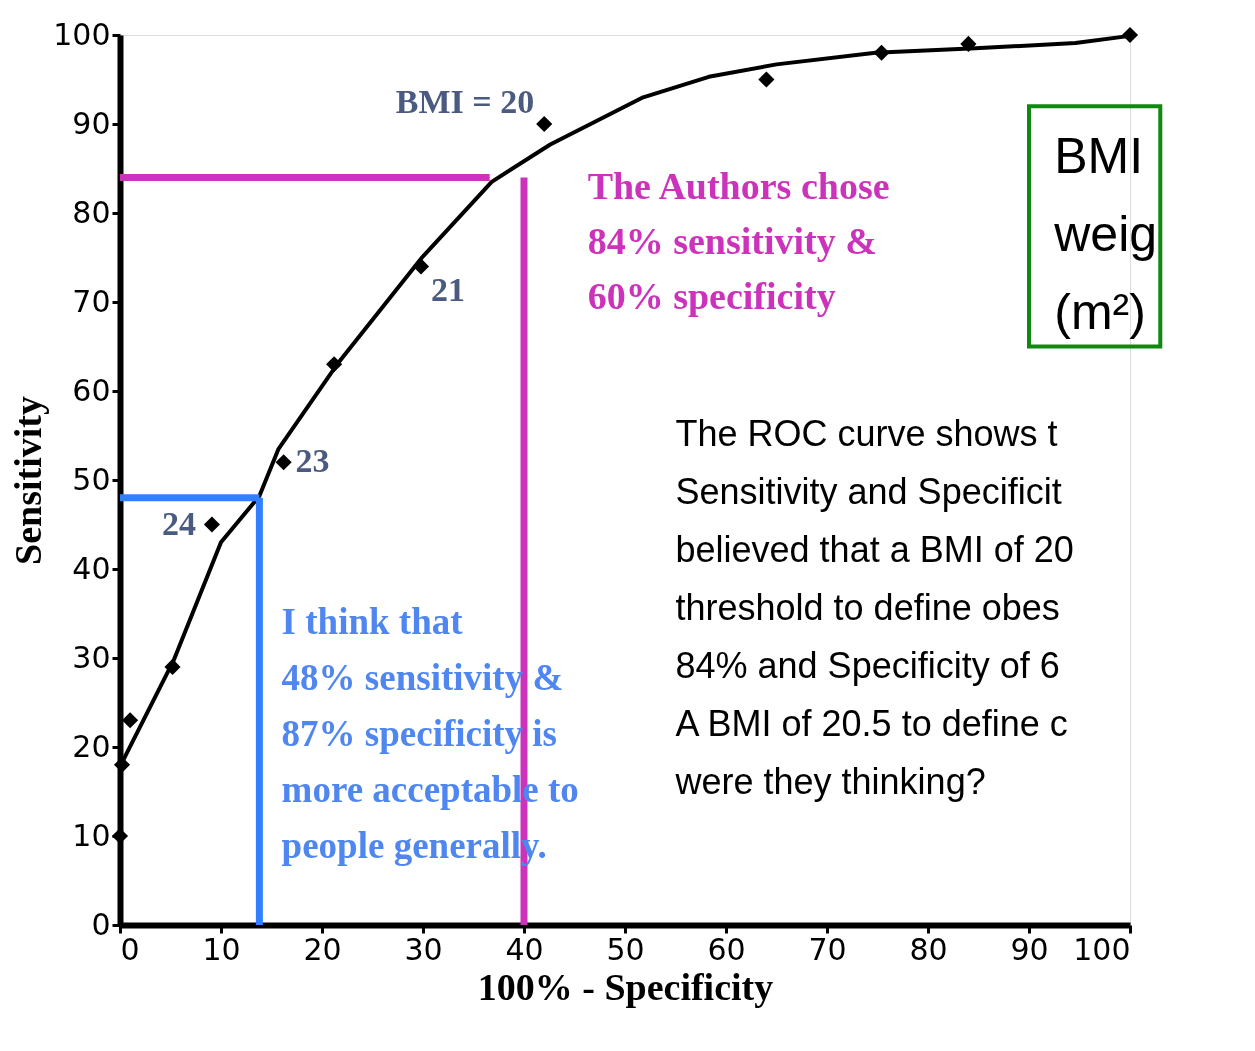 The width and height of the screenshot is (1255, 1051). What do you see at coordinates (130, 949) in the screenshot?
I see `x-tick-label: 0` at bounding box center [130, 949].